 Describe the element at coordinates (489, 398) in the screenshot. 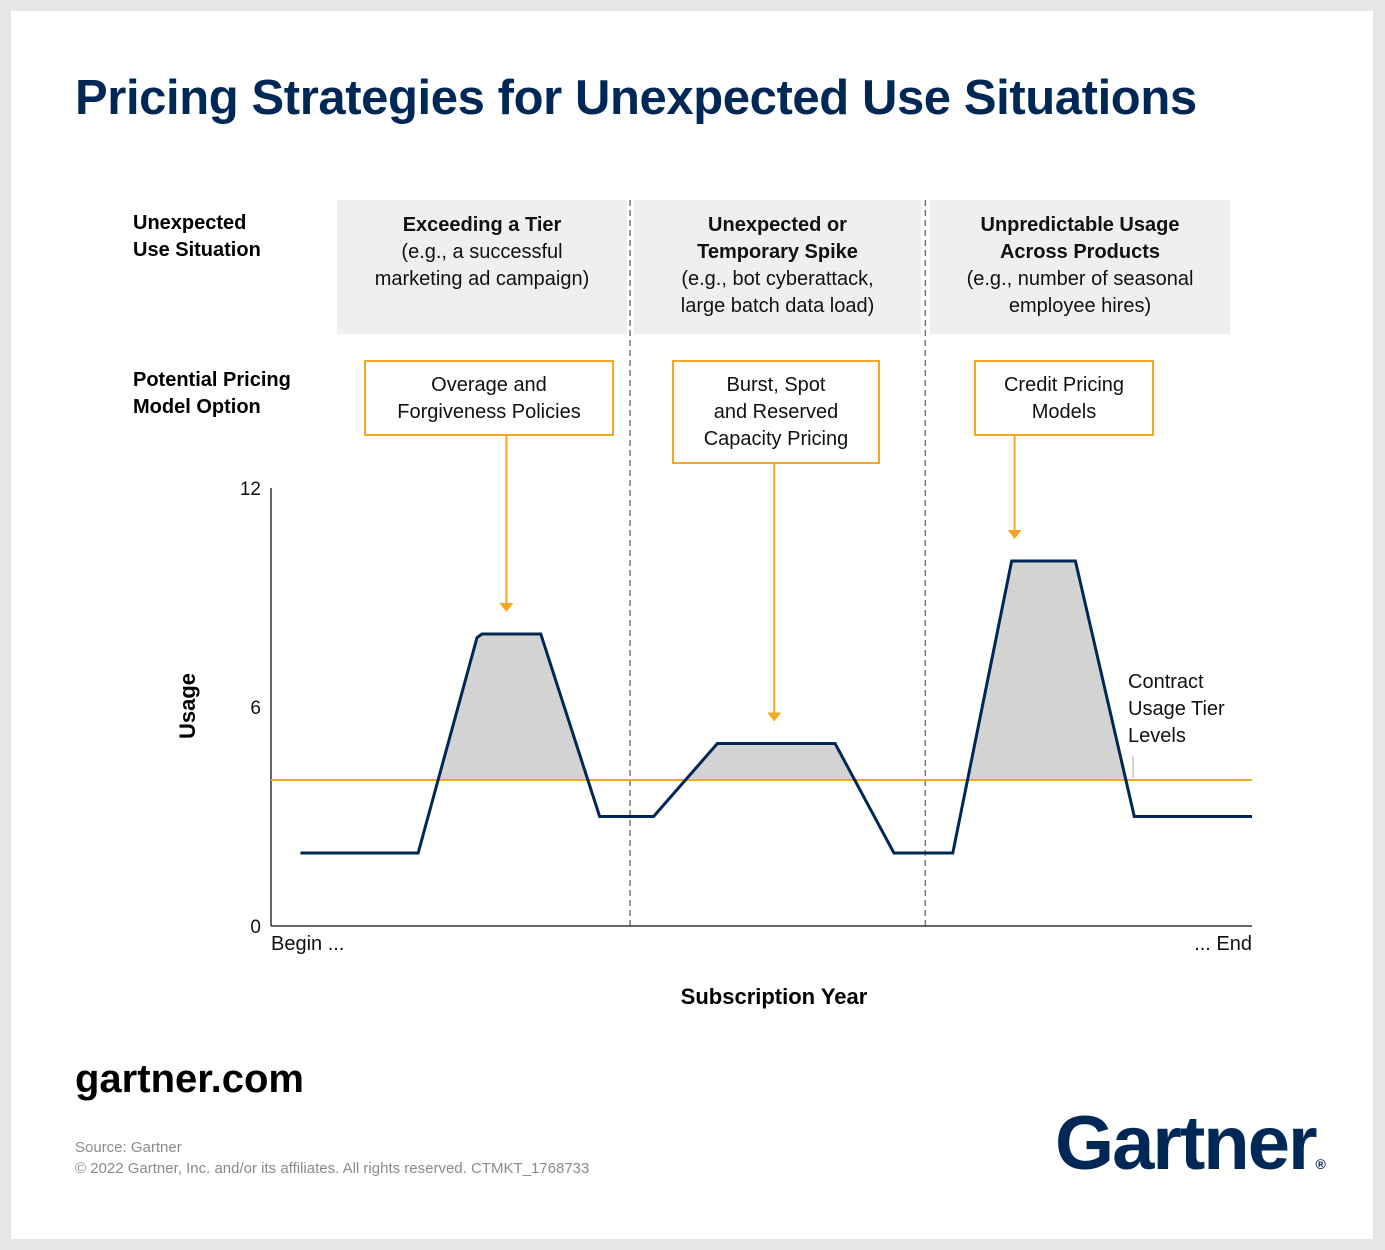

I see `pricing-model-overage: Overage and Forgiveness Policies` at that location.